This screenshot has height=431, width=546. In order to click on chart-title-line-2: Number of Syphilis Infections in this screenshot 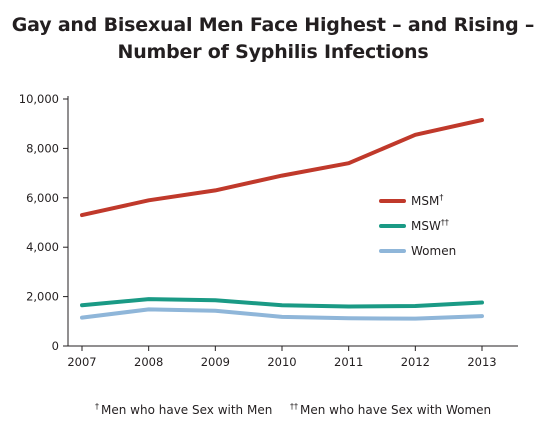, I will do `click(273, 52)`.